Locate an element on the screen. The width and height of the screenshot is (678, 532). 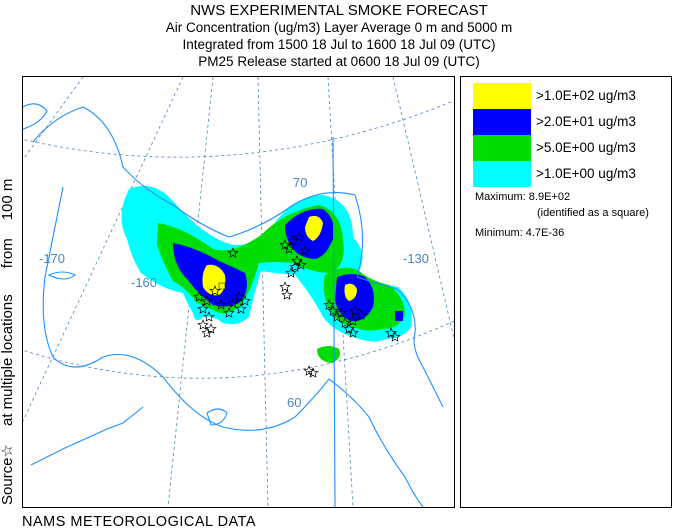
maximum-note: (identified as a square) is located at coordinates (593, 213).